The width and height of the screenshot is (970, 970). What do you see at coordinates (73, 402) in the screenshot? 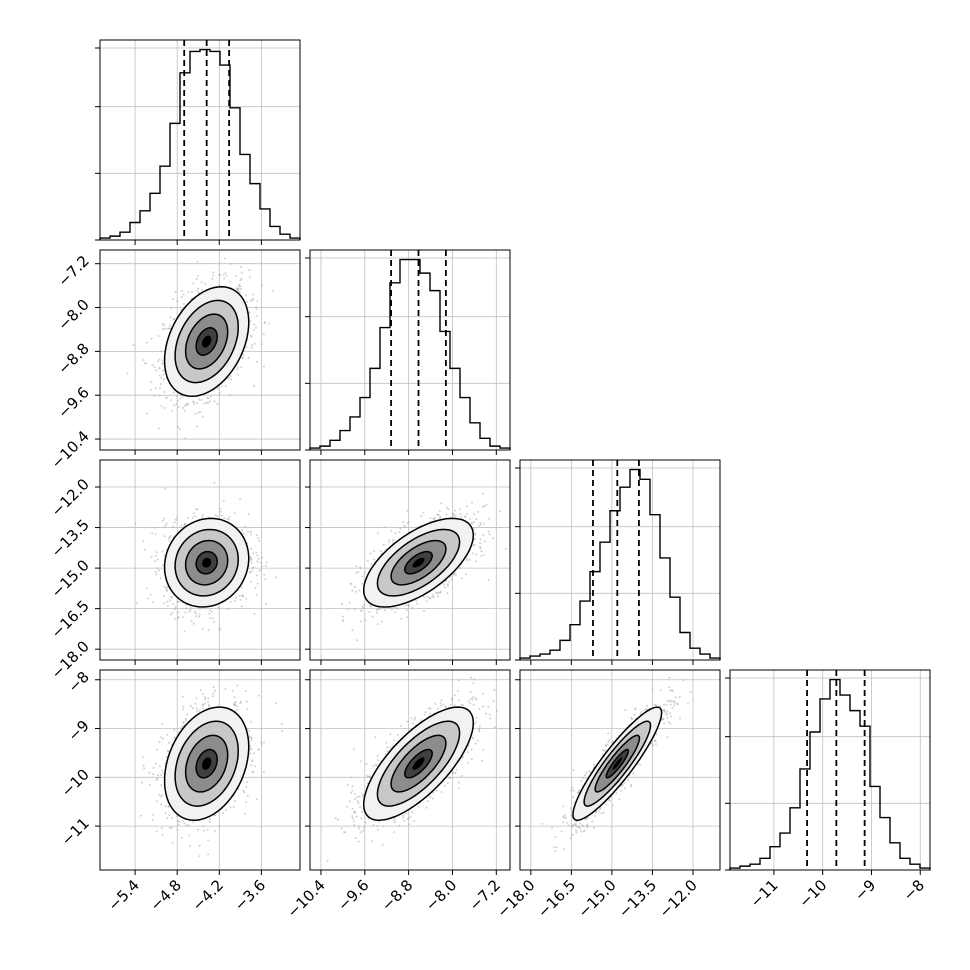
I see `y-tick-label: −9.6` at bounding box center [73, 402].